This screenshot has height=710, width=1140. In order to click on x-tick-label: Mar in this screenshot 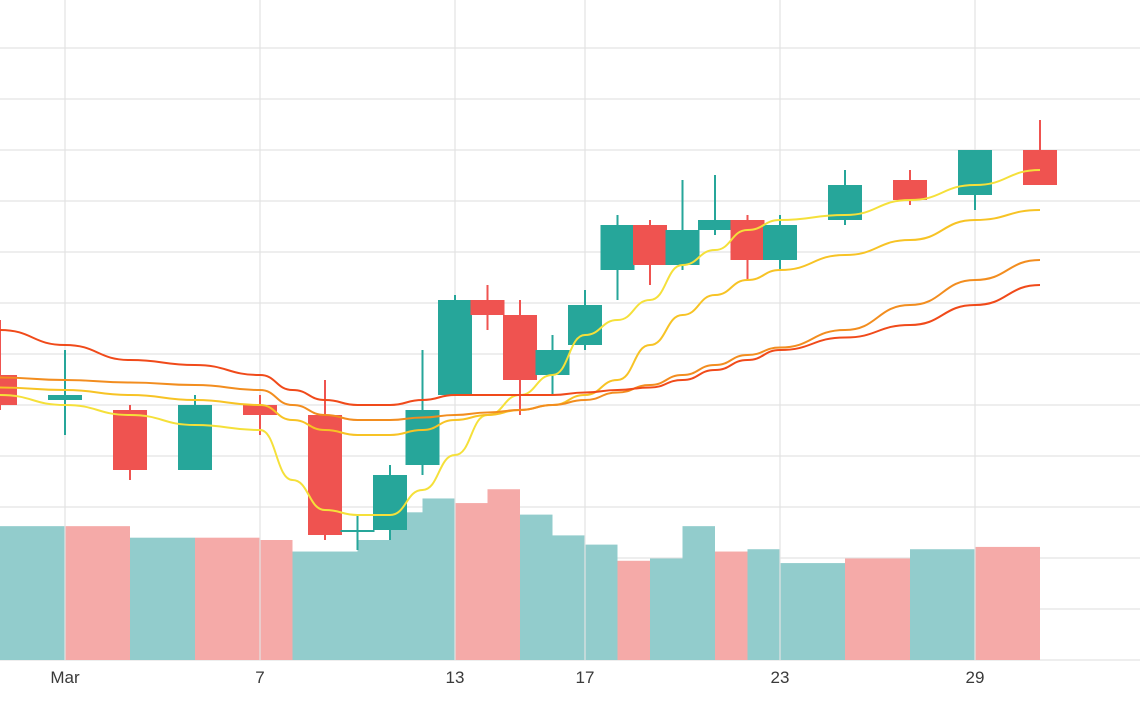, I will do `click(65, 677)`.